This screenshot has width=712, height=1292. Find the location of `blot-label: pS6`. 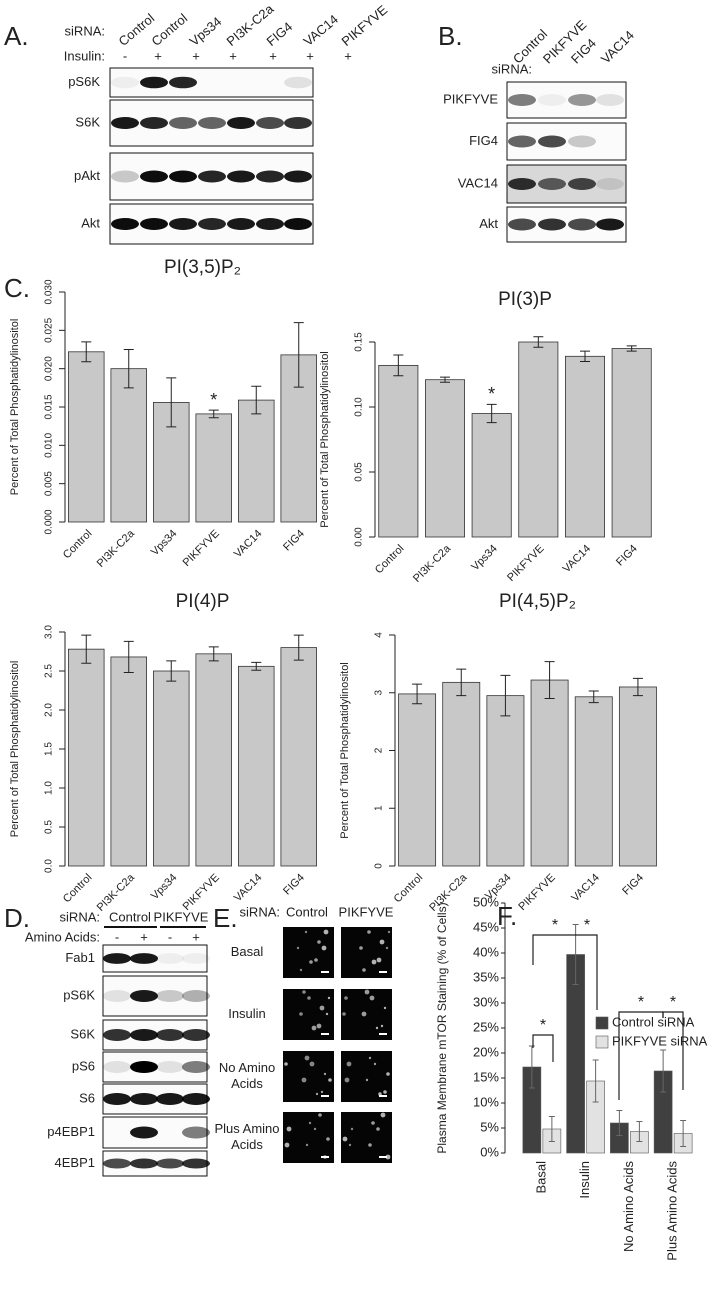

blot-label: pS6 is located at coordinates (83, 1065).